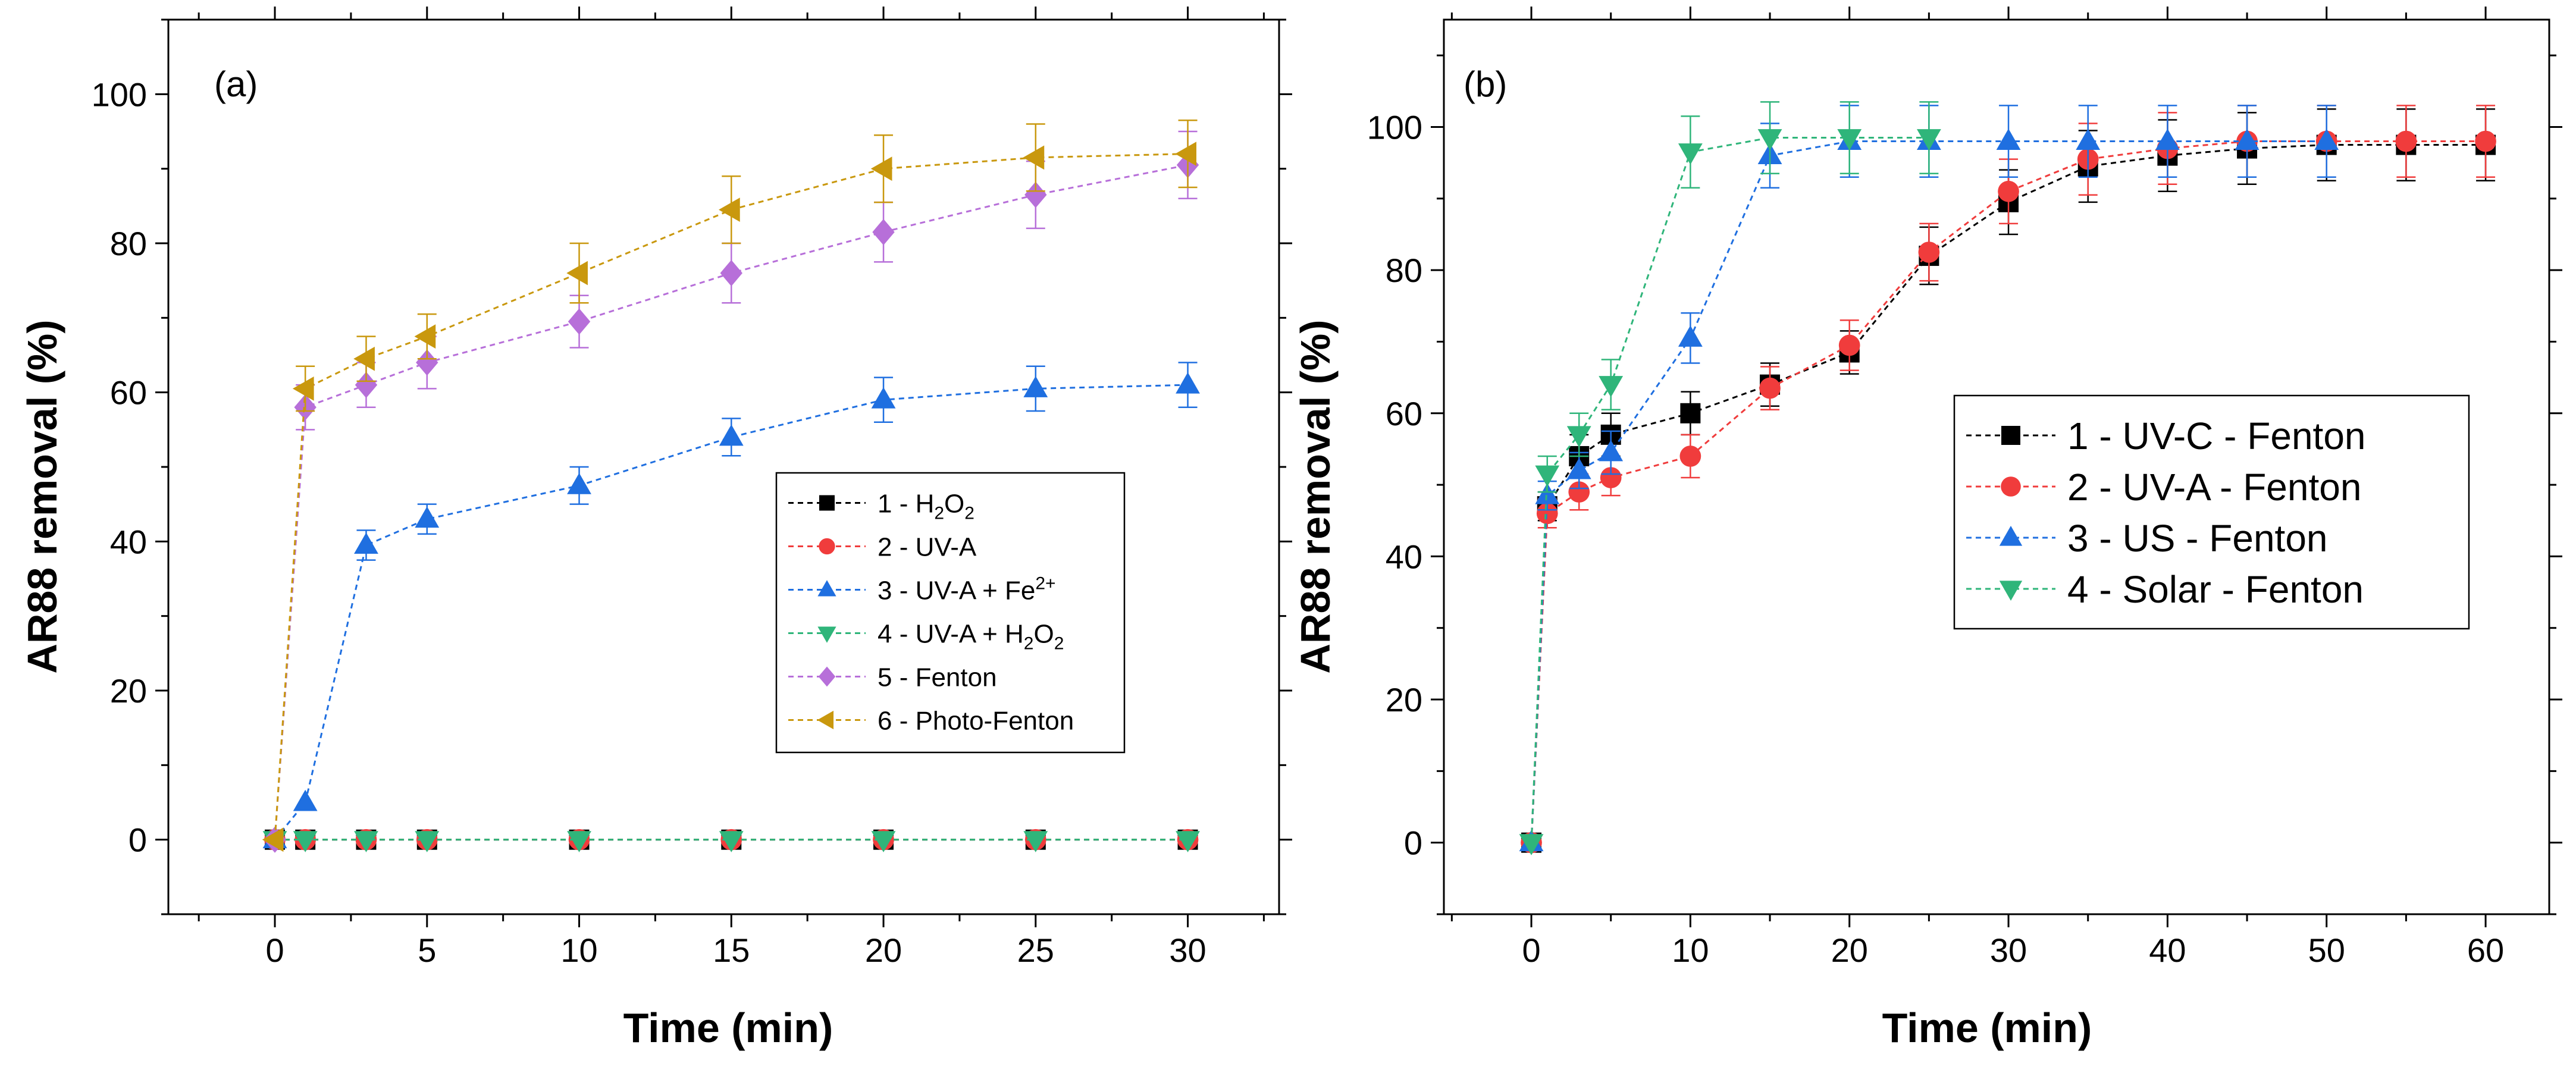 The width and height of the screenshot is (2576, 1076). Describe the element at coordinates (2216, 436) in the screenshot. I see `panel-b-legend-label: 1 - UV-C - Fenton` at that location.